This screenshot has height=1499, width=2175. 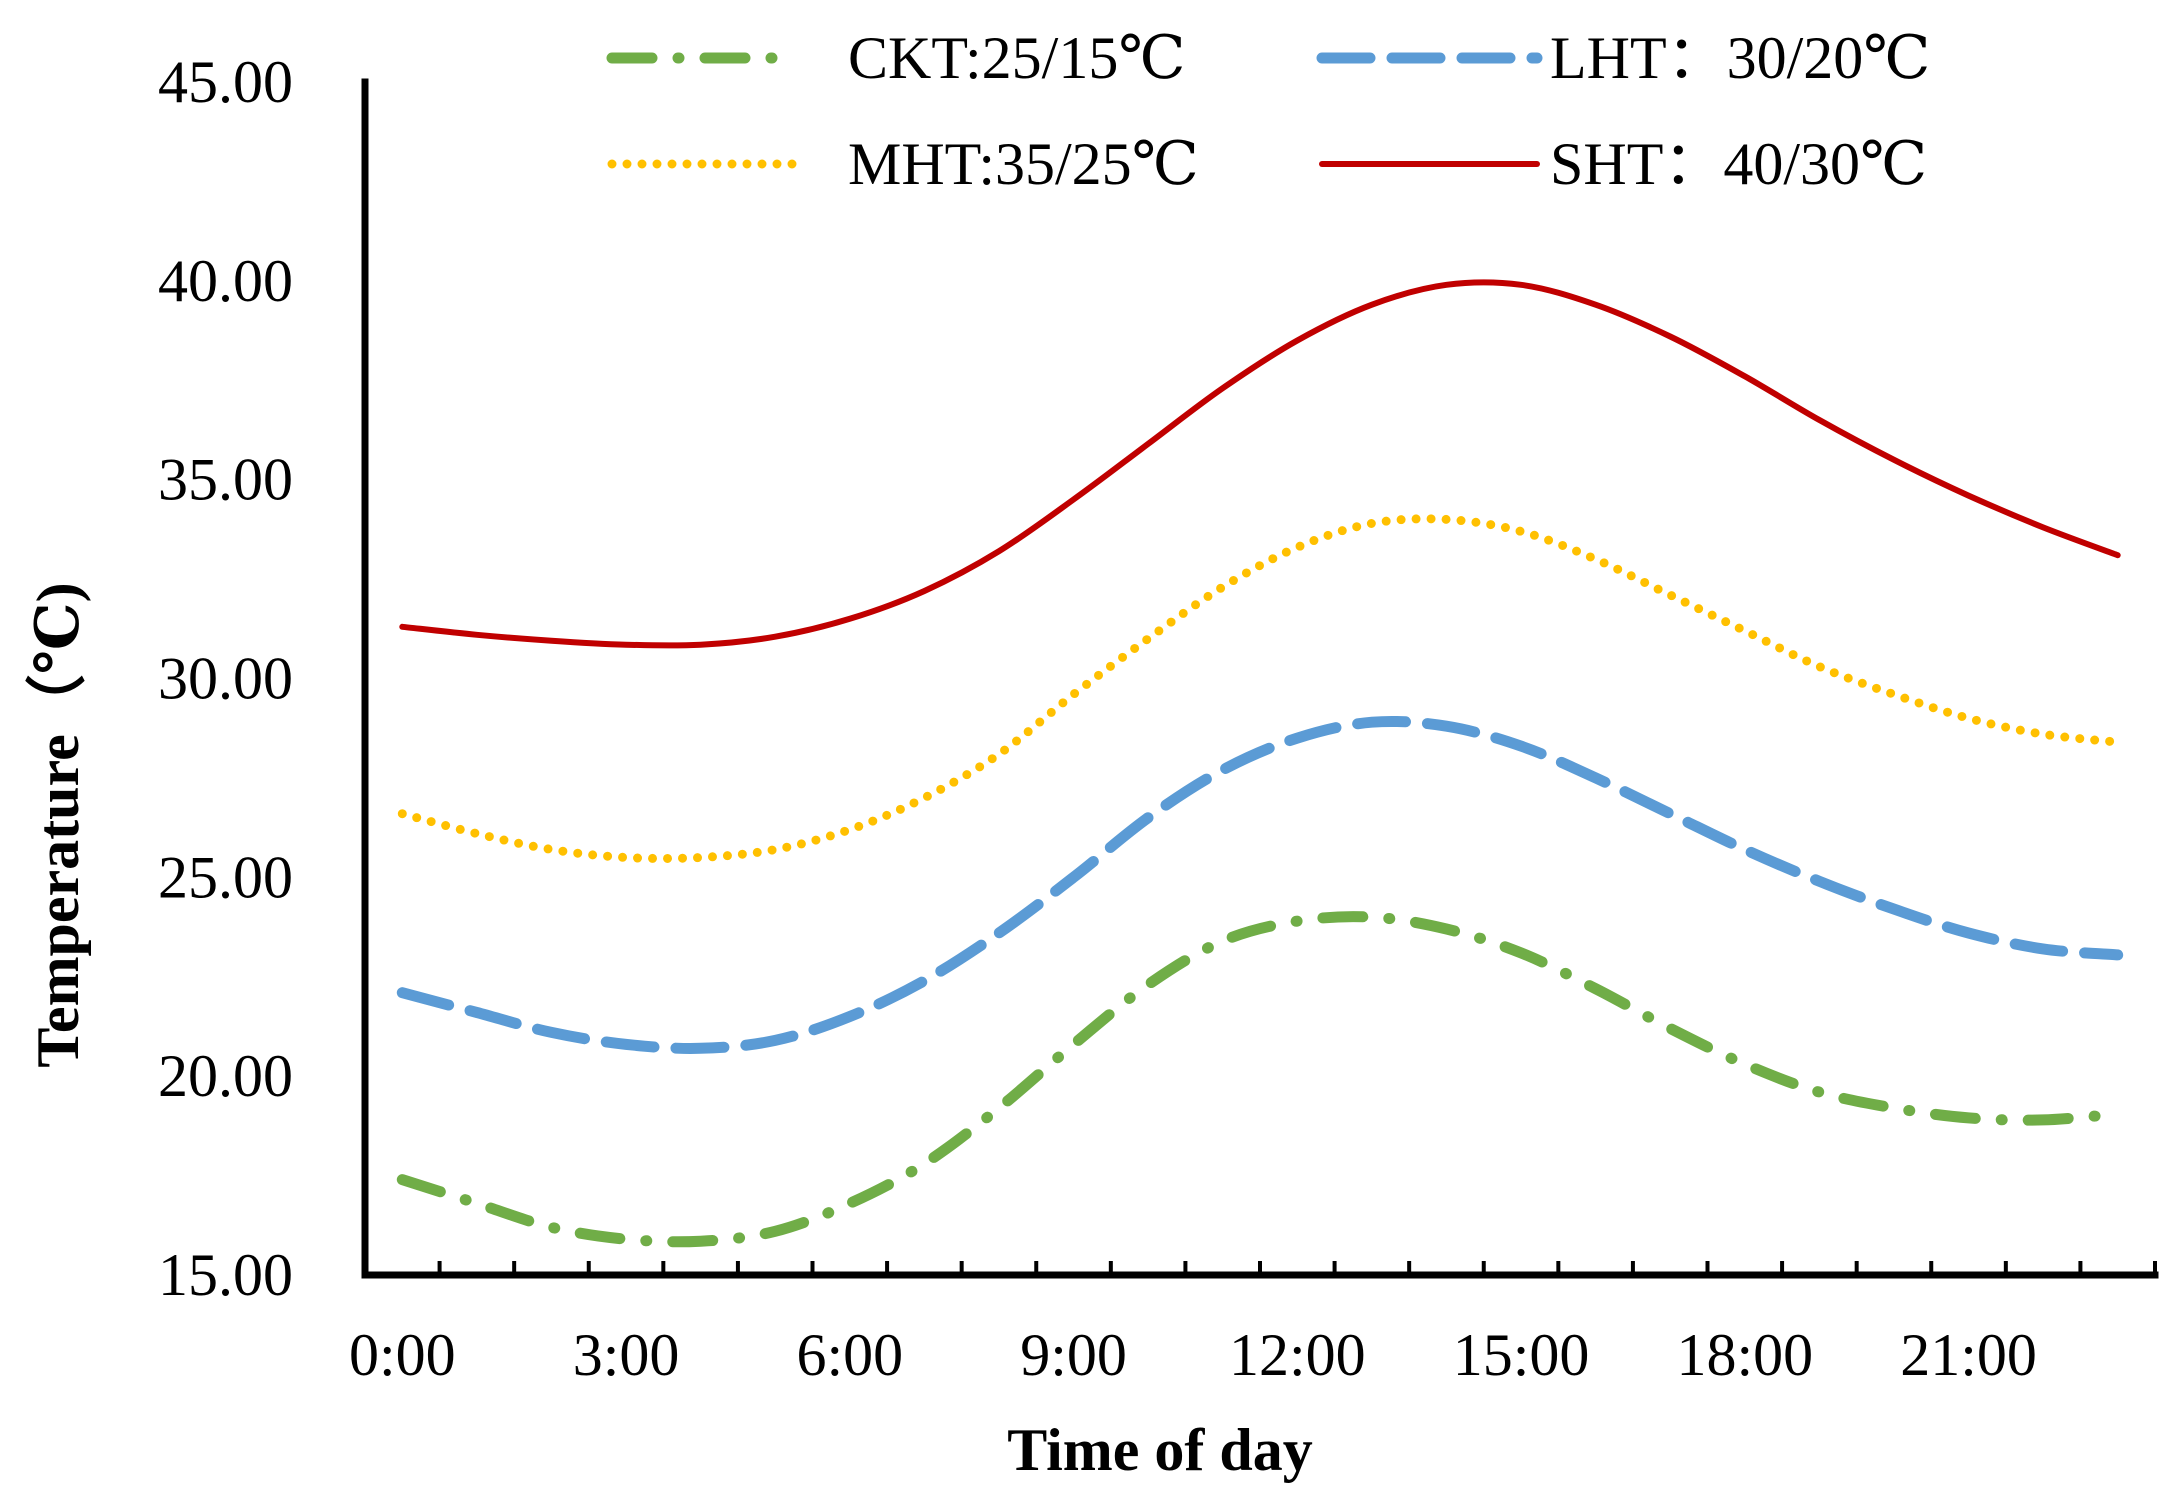 I want to click on y-tick-label: 35.00, so click(x=225, y=480).